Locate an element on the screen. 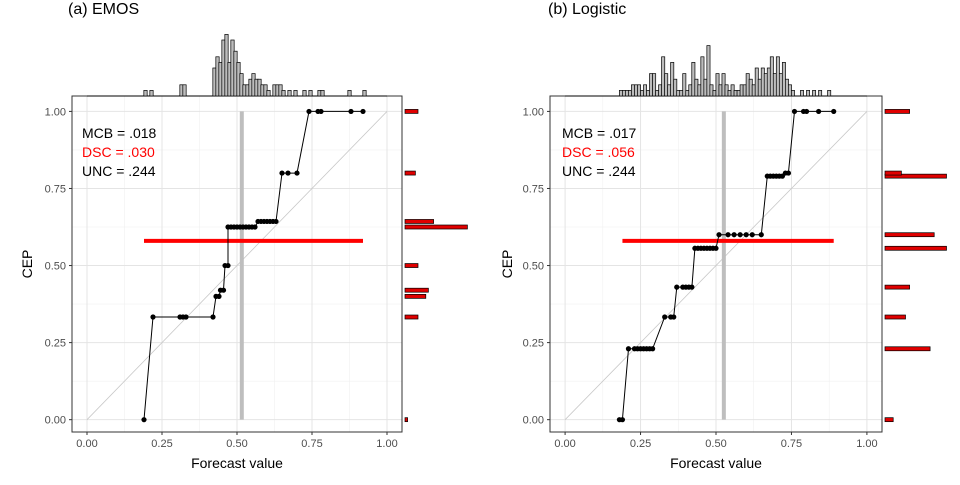 The image size is (960, 485). stat-label: MCB = .017 is located at coordinates (599, 133).